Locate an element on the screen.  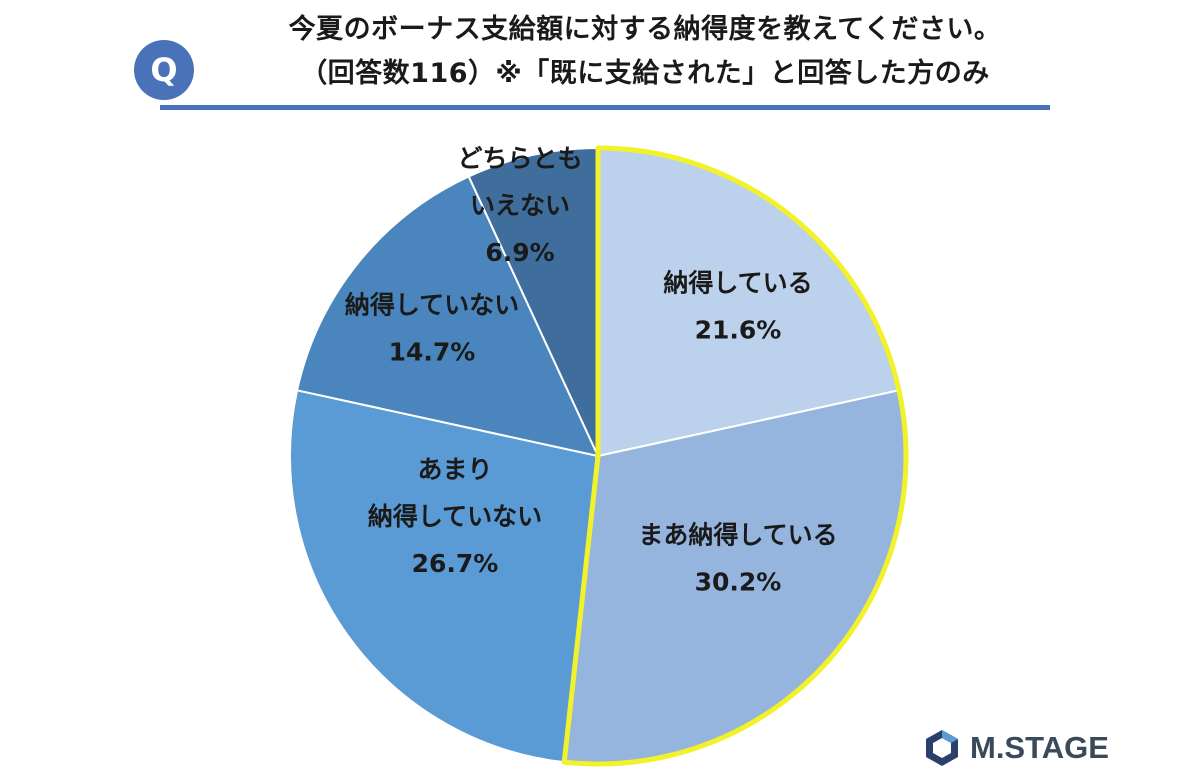
question-line-2: （回答数116）※「既に支給された」と回答した方のみ is located at coordinates (645, 73).